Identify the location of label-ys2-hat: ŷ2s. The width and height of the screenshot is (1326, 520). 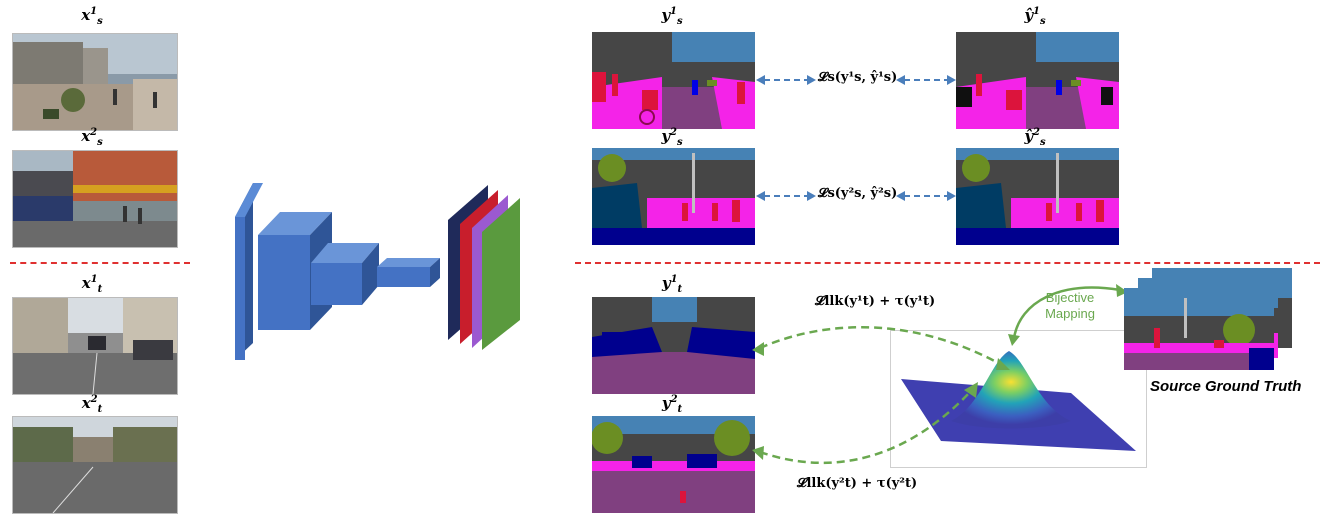
(1035, 137).